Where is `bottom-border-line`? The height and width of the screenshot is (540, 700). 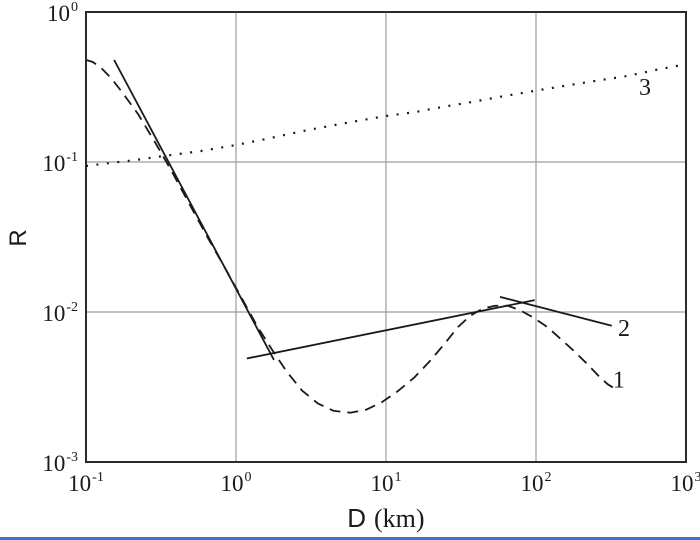 bottom-border-line is located at coordinates (350, 538).